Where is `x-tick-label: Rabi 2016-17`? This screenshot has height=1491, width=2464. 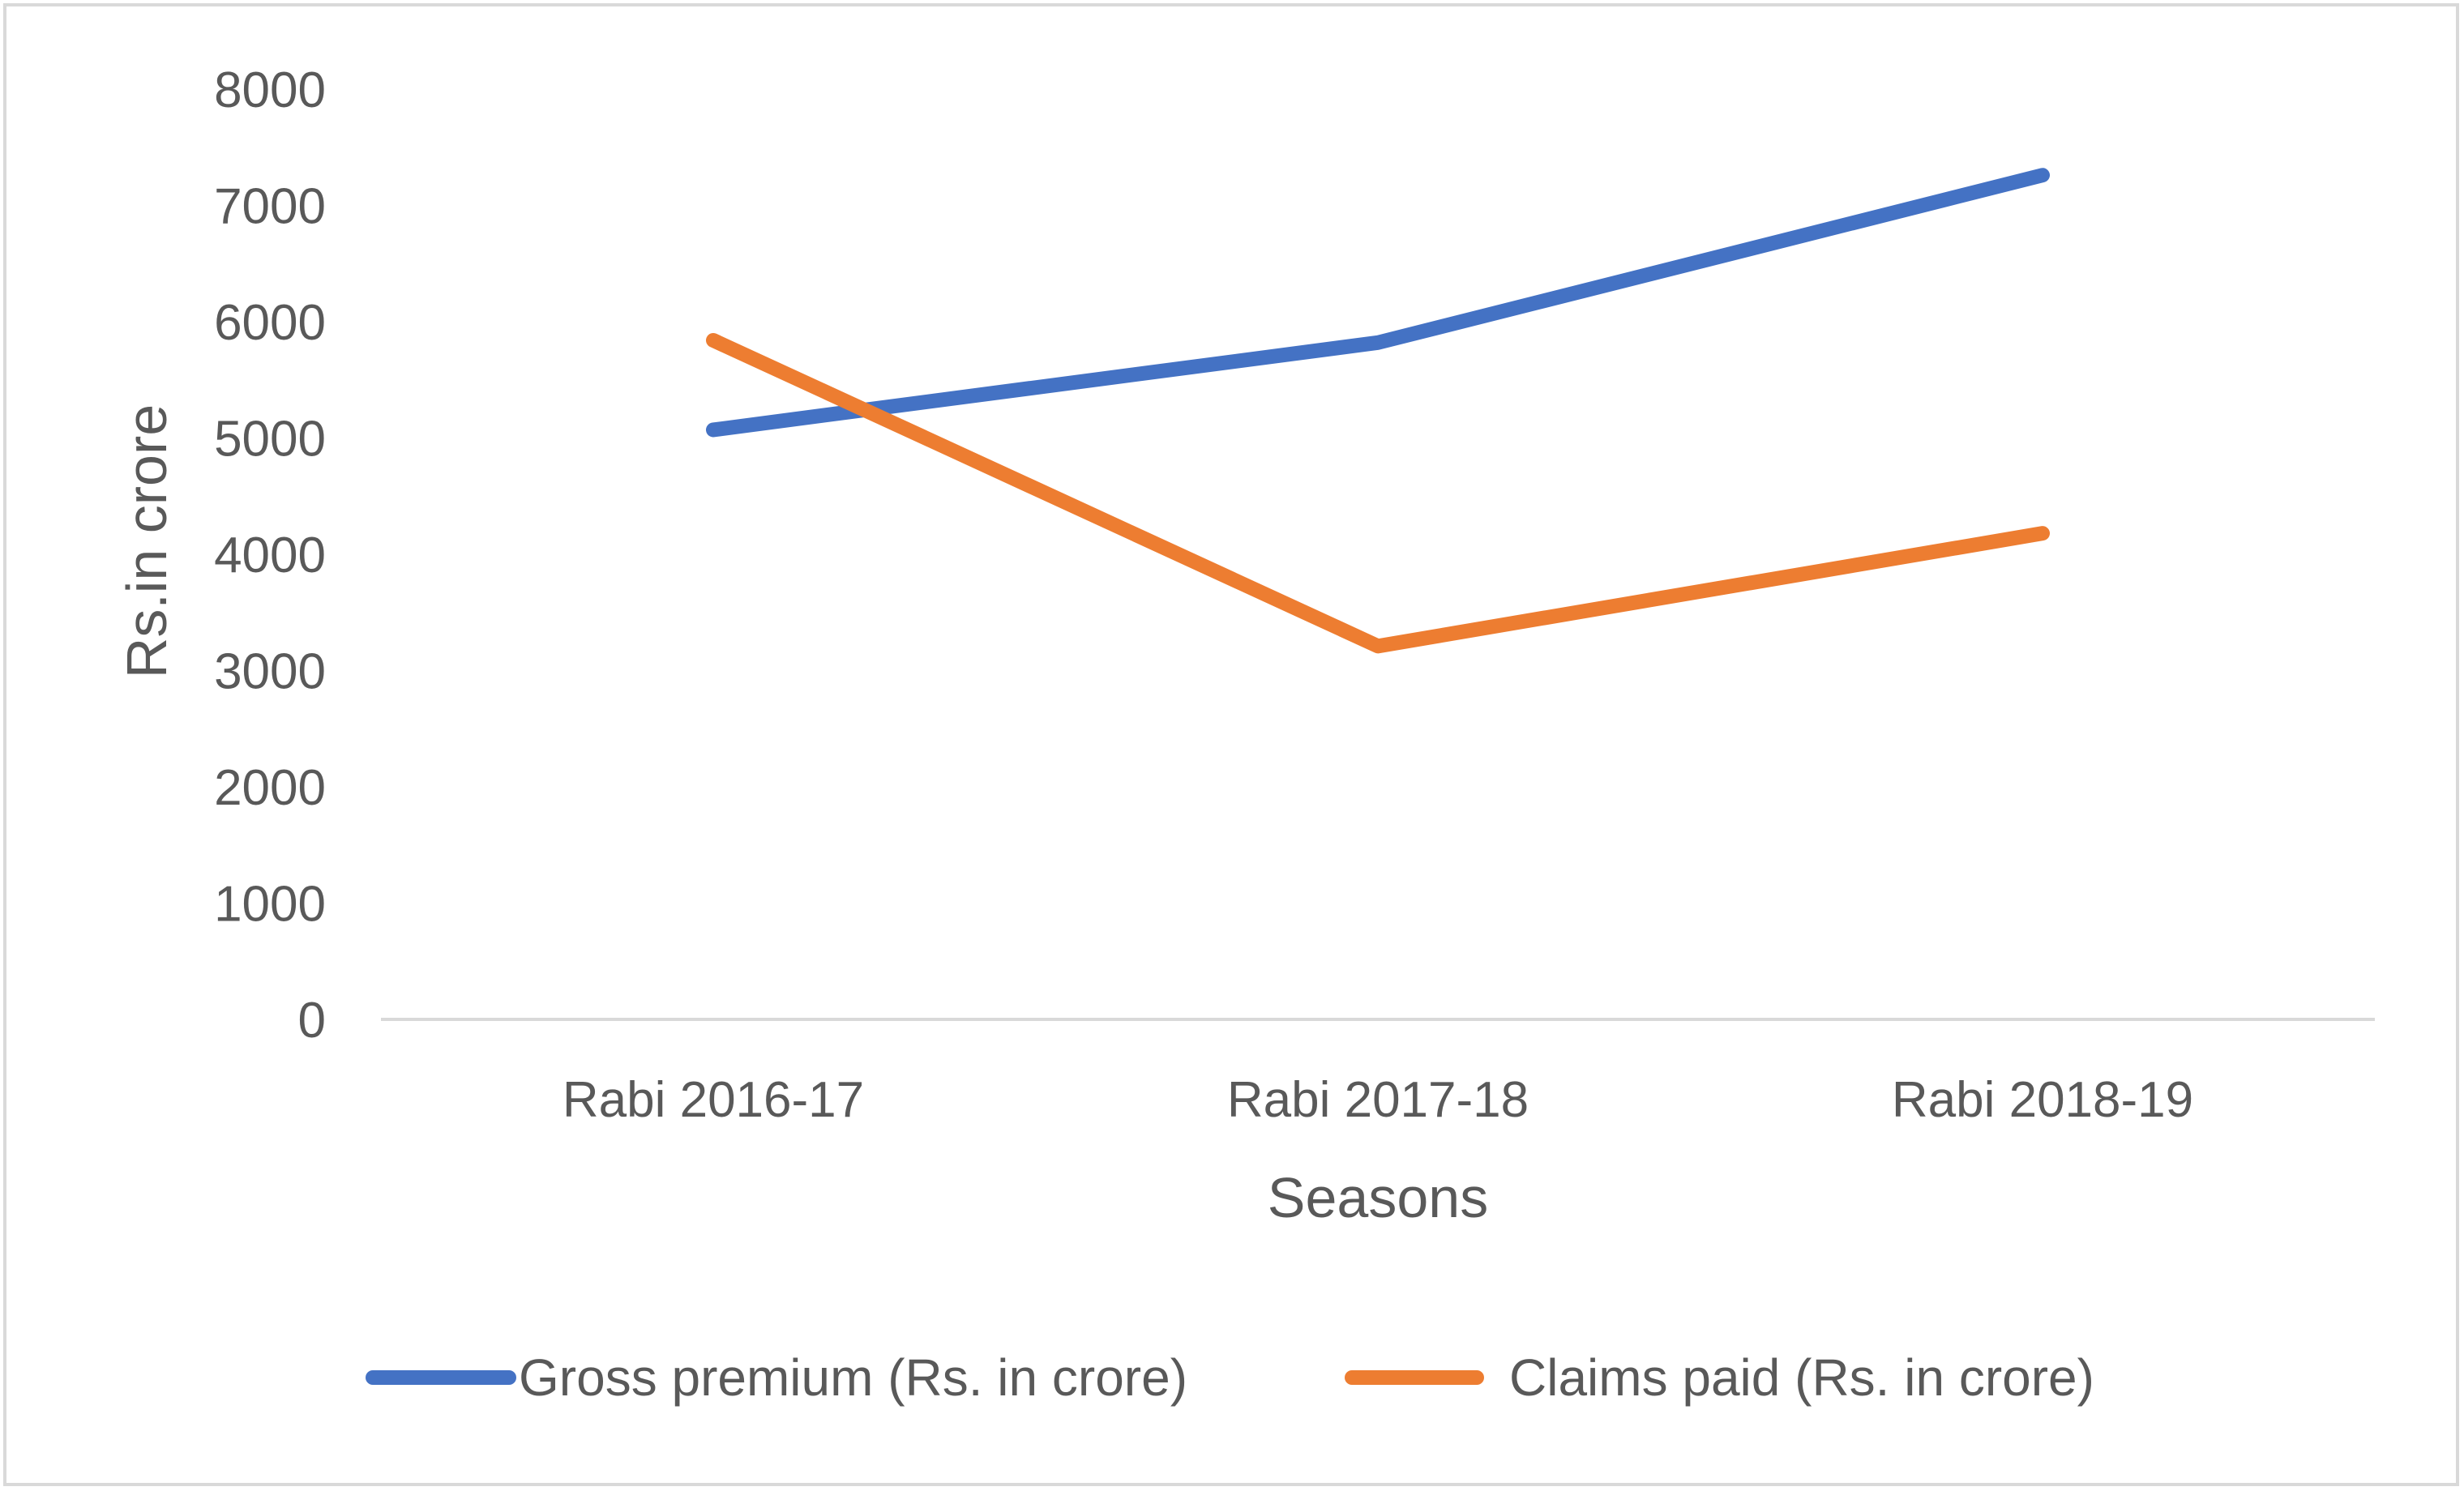
x-tick-label: Rabi 2016-17 is located at coordinates (713, 1100).